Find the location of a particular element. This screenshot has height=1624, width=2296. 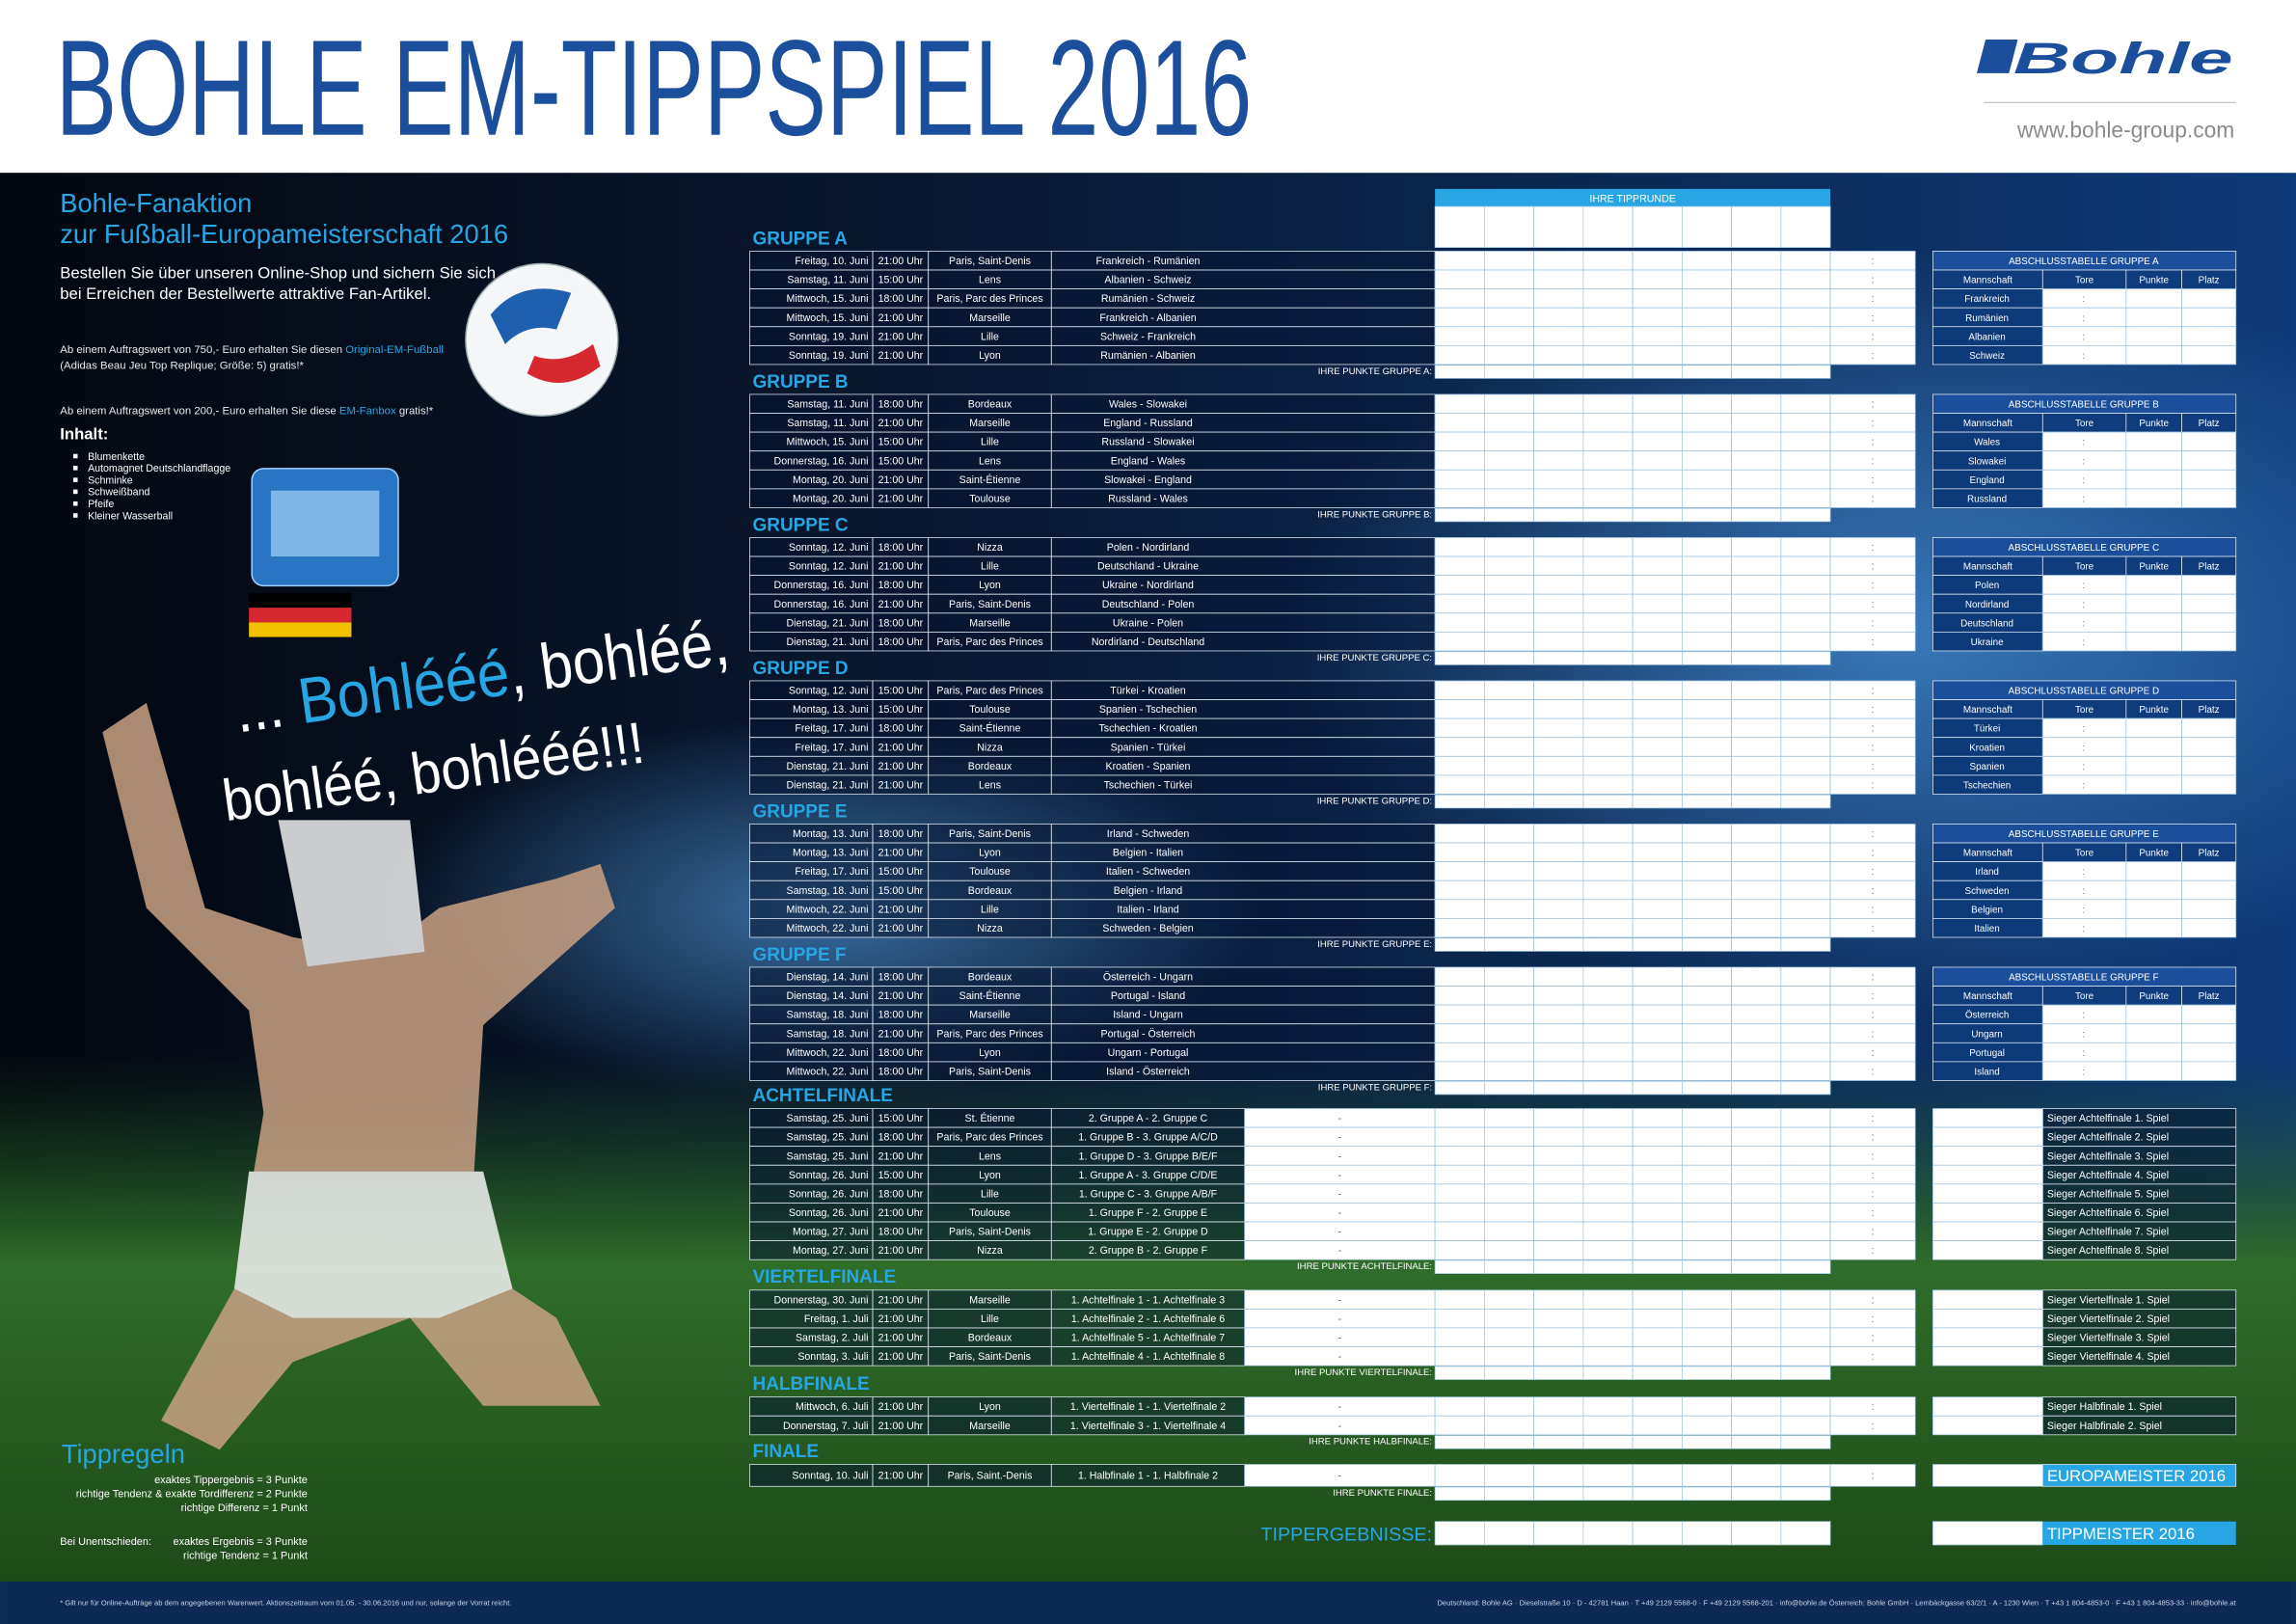

match-time: 18:00 Uhr is located at coordinates (901, 548).